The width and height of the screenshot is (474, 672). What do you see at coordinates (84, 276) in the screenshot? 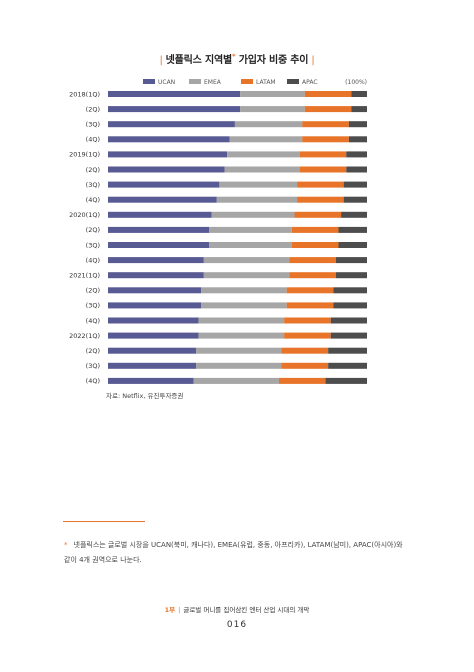
I see `category-label: 2021(1Q)` at bounding box center [84, 276].